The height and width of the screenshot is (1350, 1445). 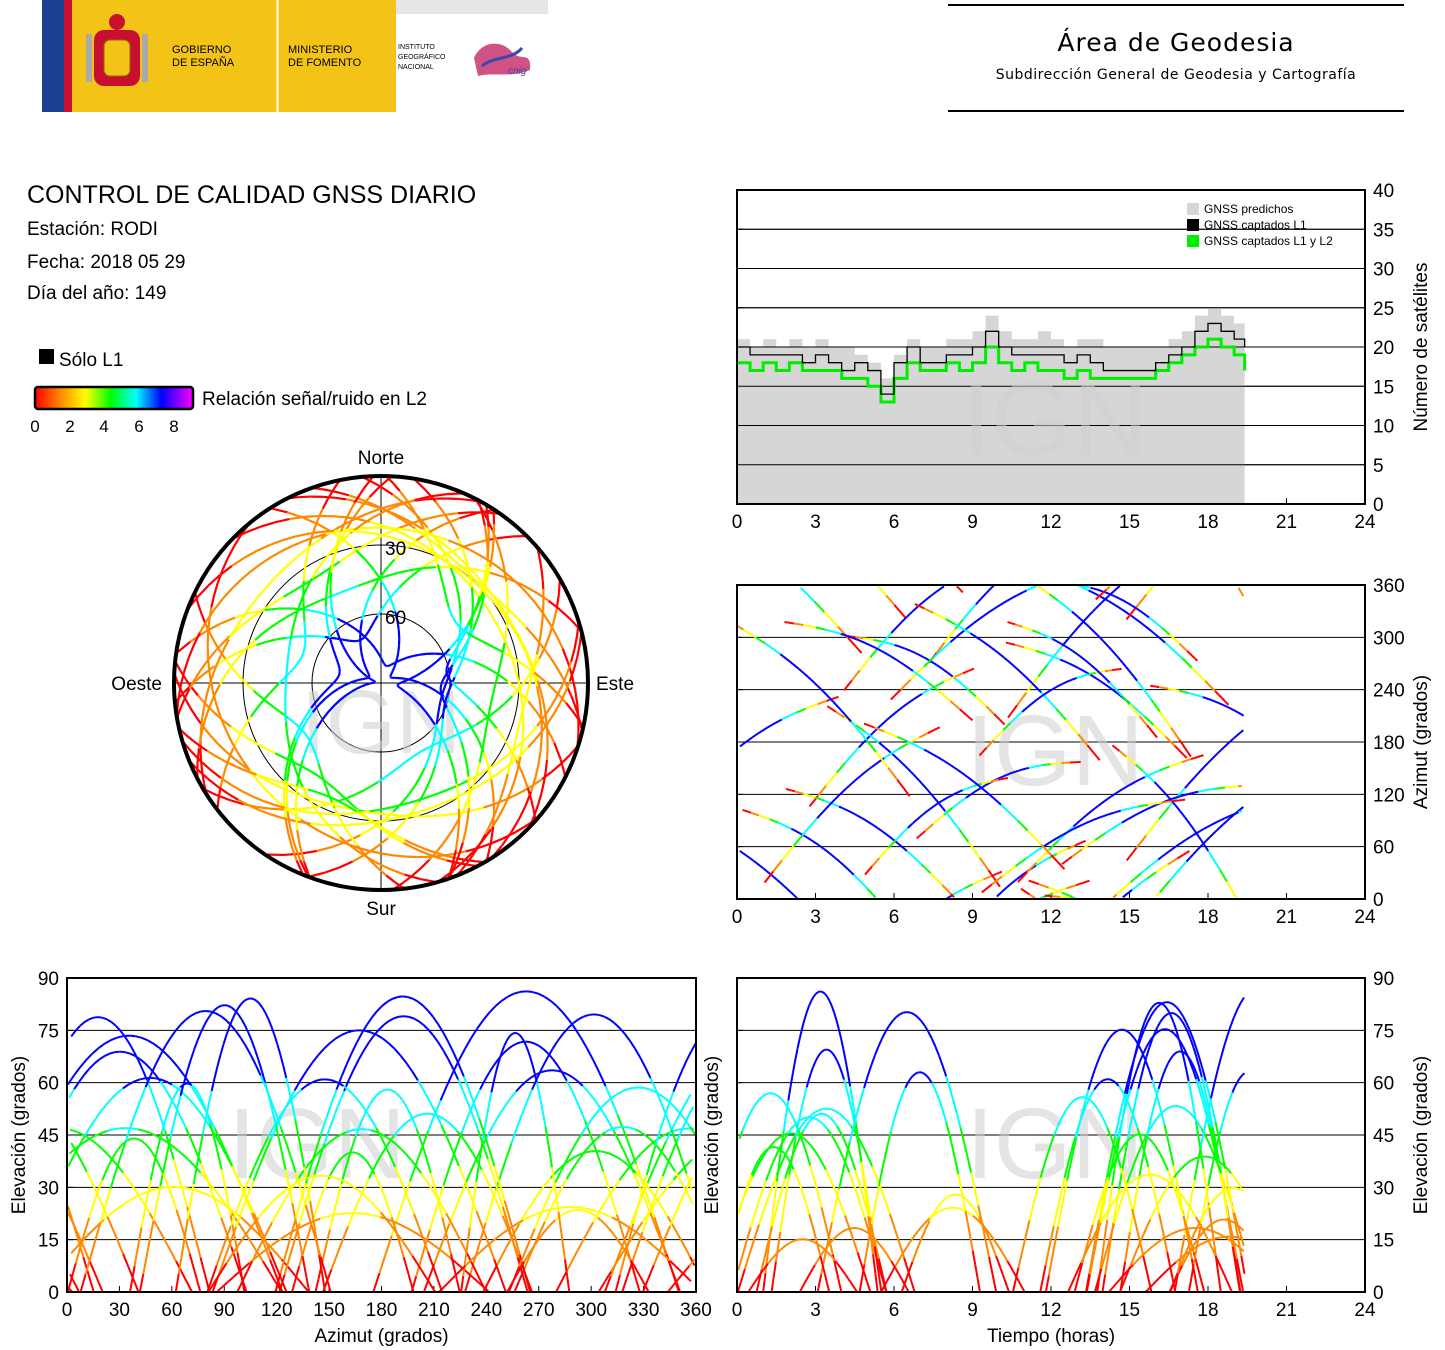 I want to click on series-l1, so click(x=991, y=358).